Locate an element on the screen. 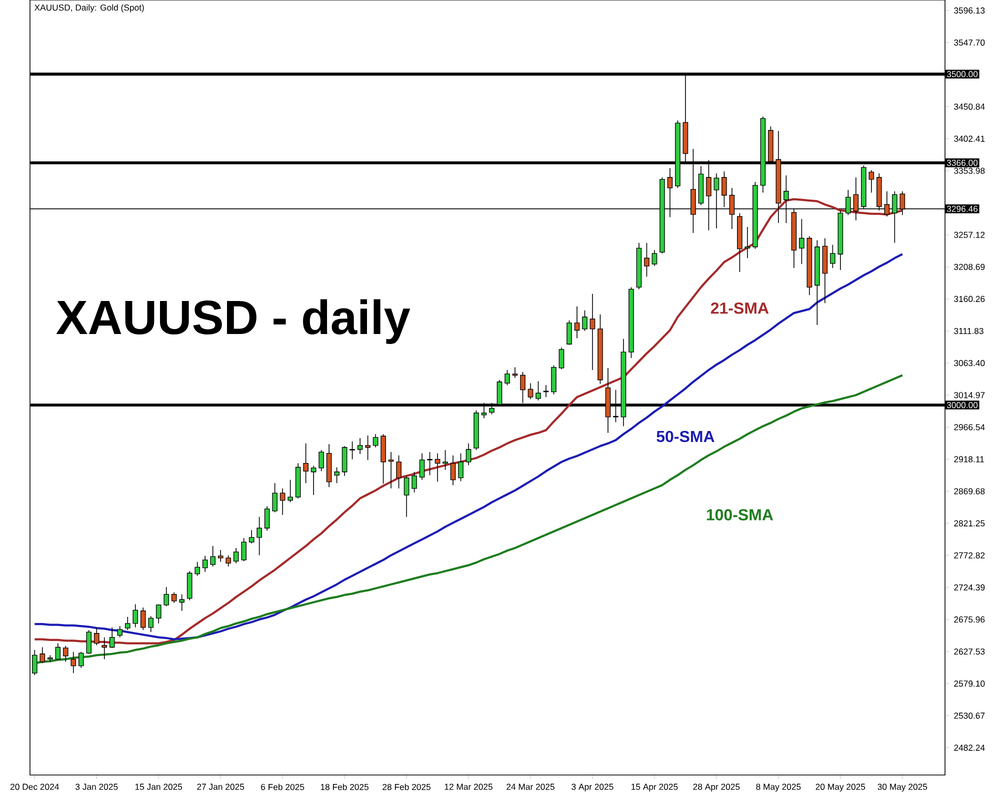  x-tick-label: 3 Apr 2025 is located at coordinates (593, 788).